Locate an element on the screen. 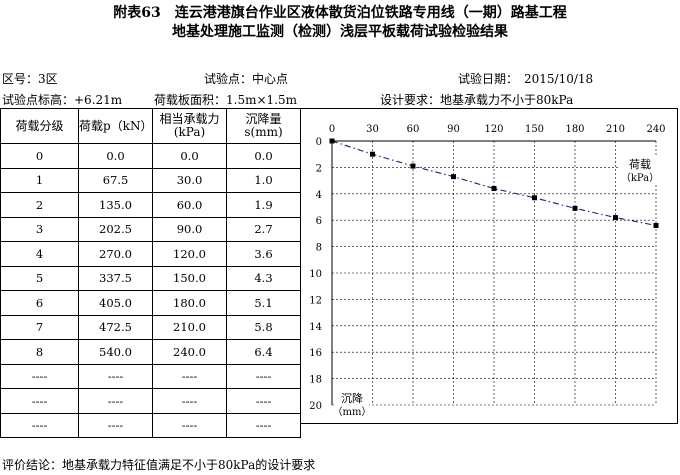  table-cell: 135.0 is located at coordinates (115, 205).